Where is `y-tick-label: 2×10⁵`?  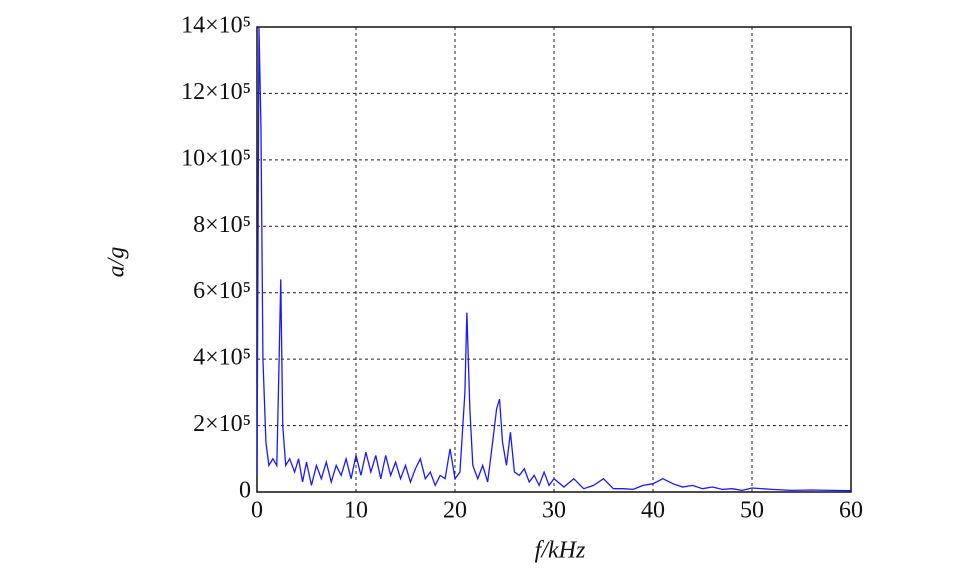 y-tick-label: 2×10⁵ is located at coordinates (222, 424).